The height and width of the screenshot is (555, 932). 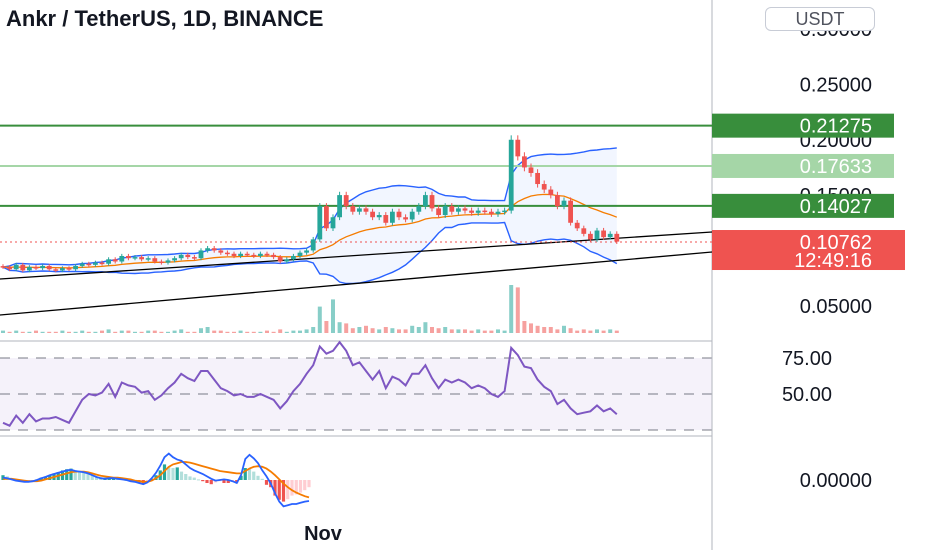 I want to click on macd-line, so click(x=156, y=480).